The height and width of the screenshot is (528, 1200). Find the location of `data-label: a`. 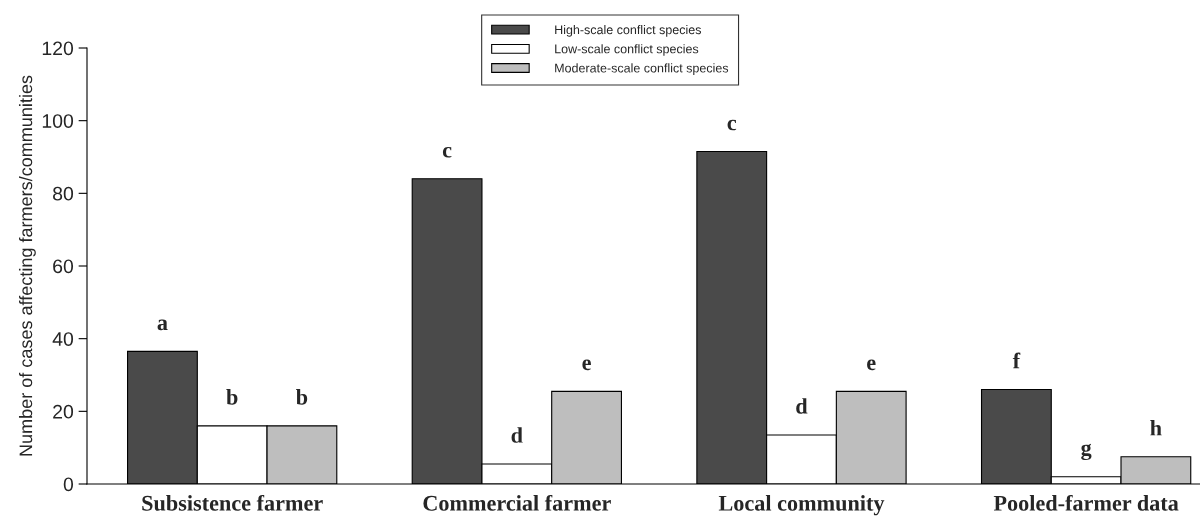

data-label: a is located at coordinates (162, 325).